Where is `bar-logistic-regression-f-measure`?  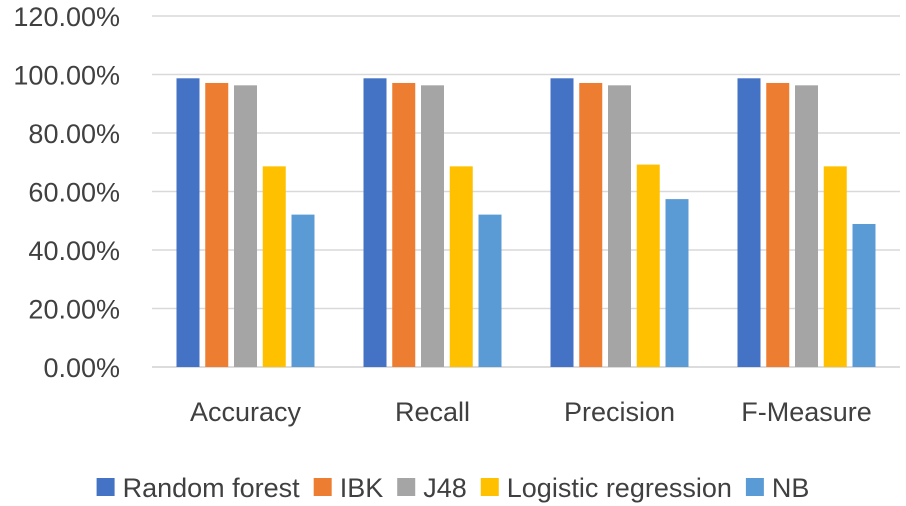 bar-logistic-regression-f-measure is located at coordinates (835, 266).